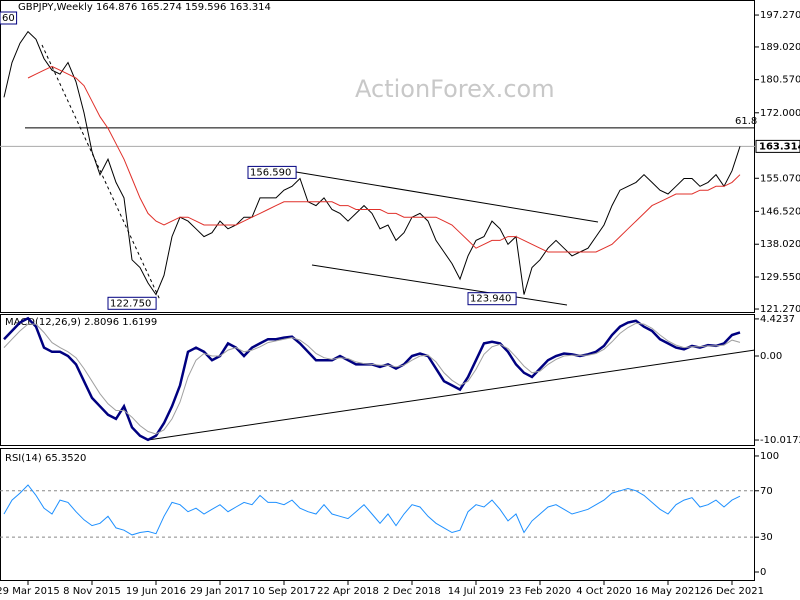 This screenshot has height=600, width=800. Describe the element at coordinates (780, 178) in the screenshot. I see `y-tick-label: 155.070` at that location.